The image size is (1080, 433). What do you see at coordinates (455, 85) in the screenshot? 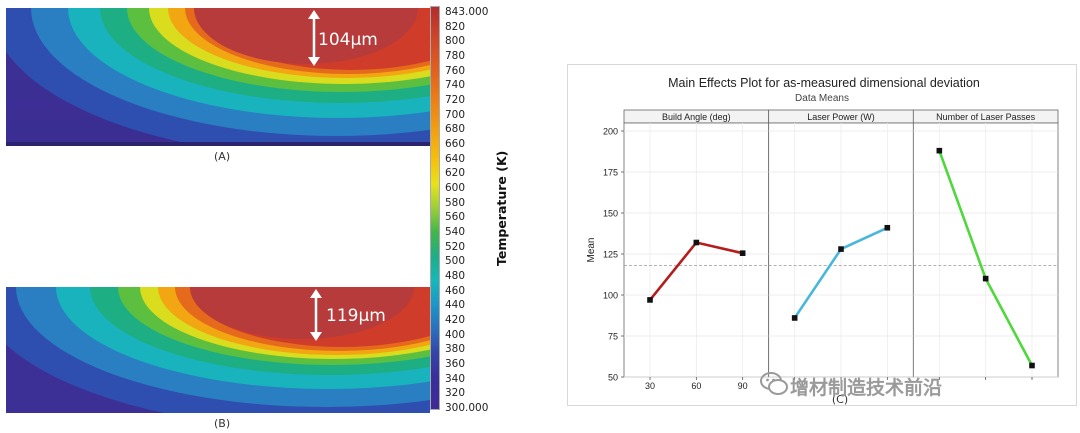
I see `colorbar-tick-label: 740` at bounding box center [455, 85].